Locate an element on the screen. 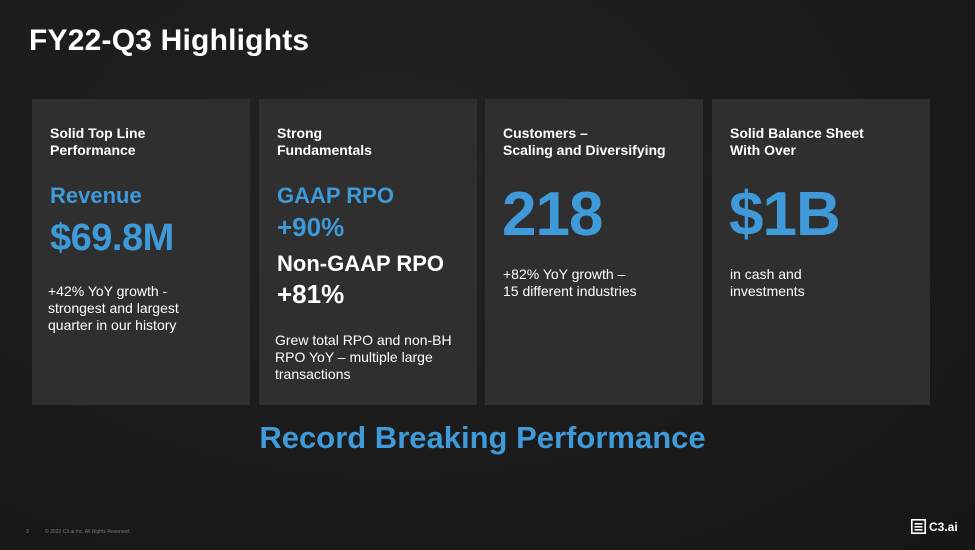  description-line: investments is located at coordinates (767, 291).